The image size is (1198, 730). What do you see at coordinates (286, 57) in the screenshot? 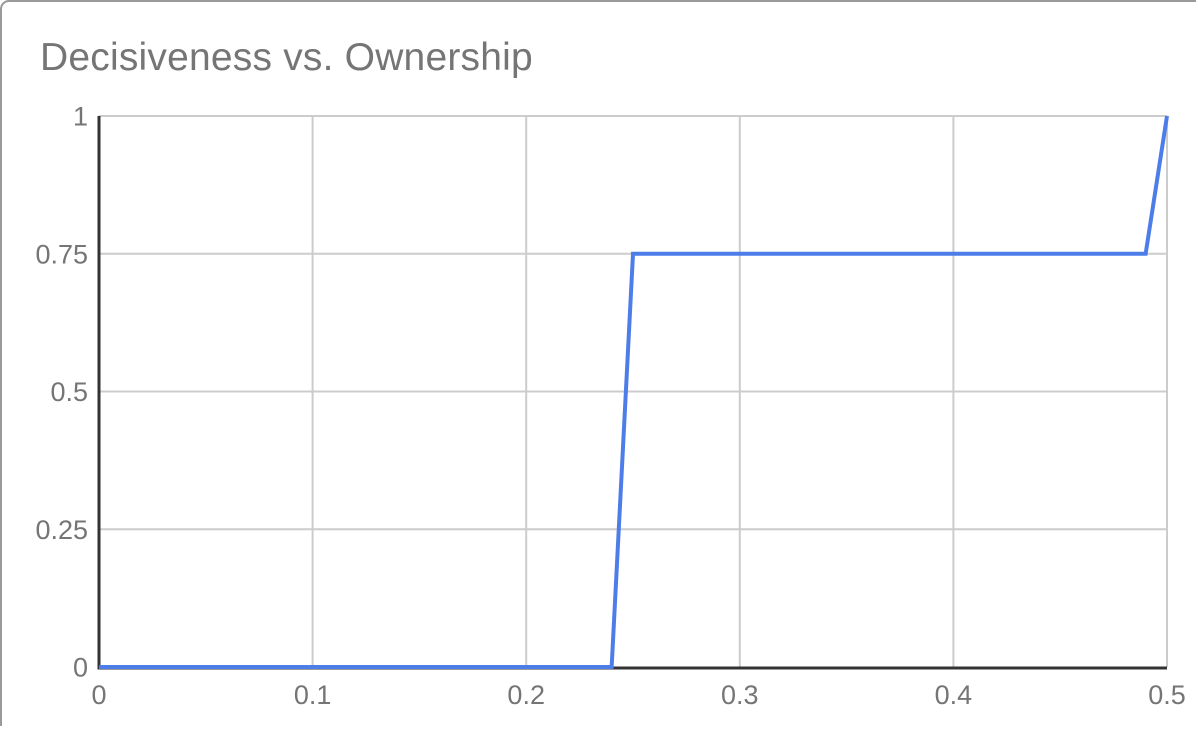
I see `chart-title: Decisiveness vs. Ownership` at bounding box center [286, 57].